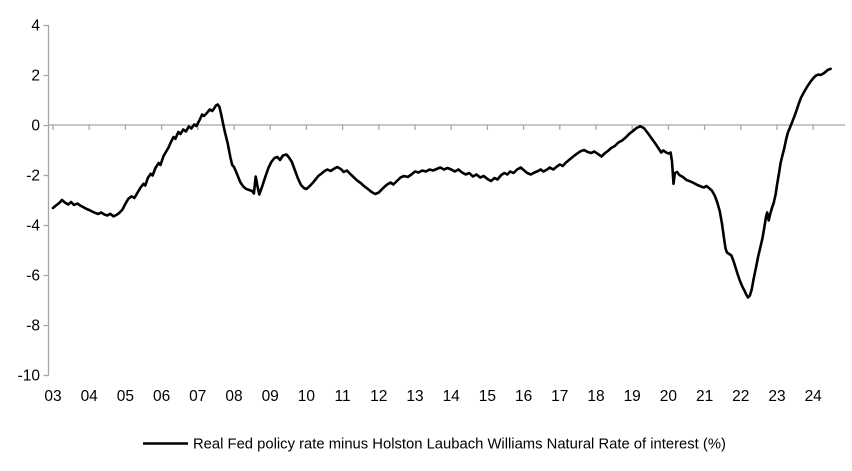 This screenshot has width=852, height=471. Describe the element at coordinates (414, 396) in the screenshot. I see `x-tick-label: 13` at that location.